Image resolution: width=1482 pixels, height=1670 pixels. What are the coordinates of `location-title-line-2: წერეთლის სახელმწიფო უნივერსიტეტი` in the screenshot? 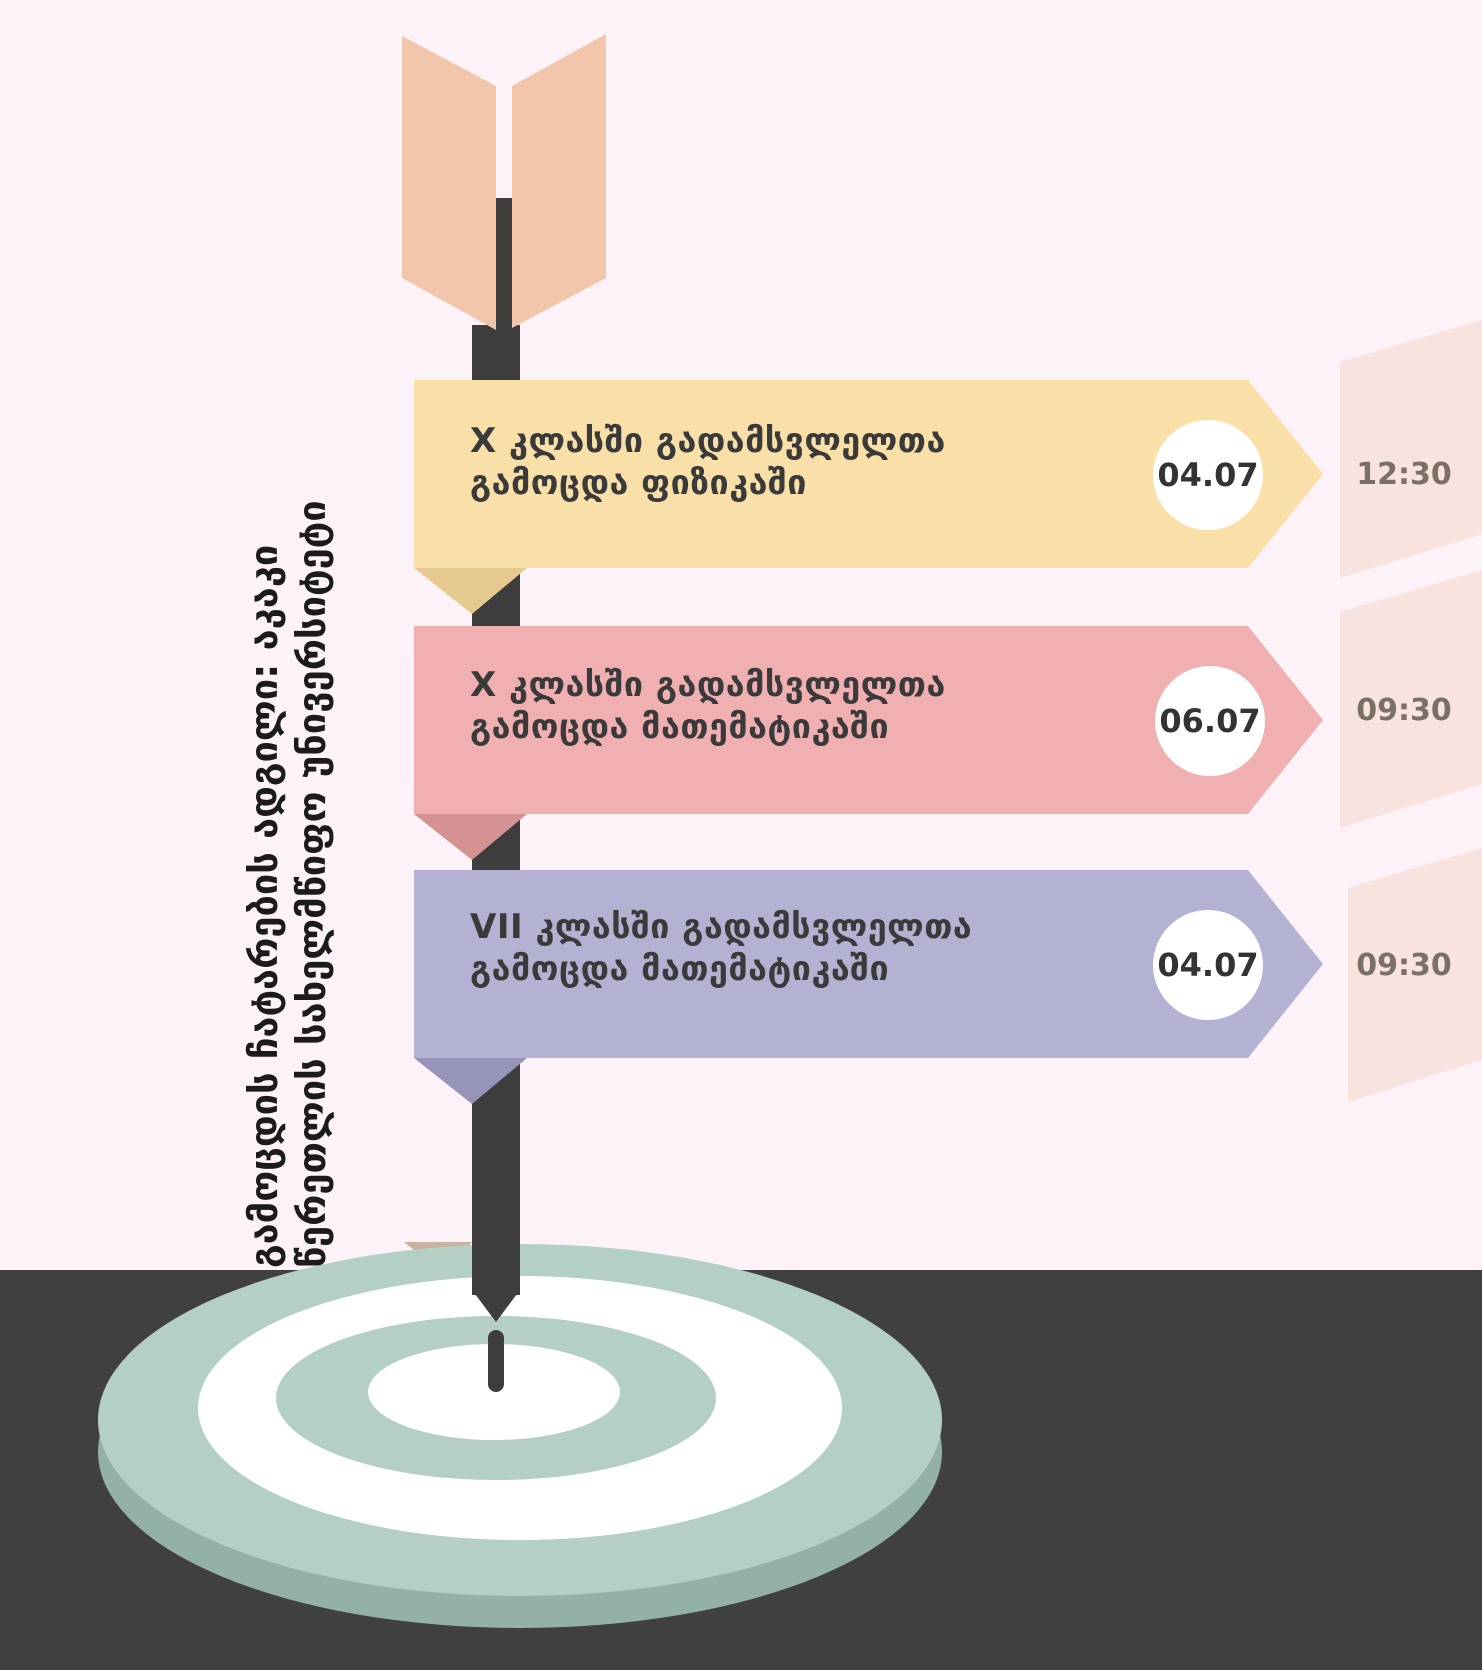 It's located at (312, 884).